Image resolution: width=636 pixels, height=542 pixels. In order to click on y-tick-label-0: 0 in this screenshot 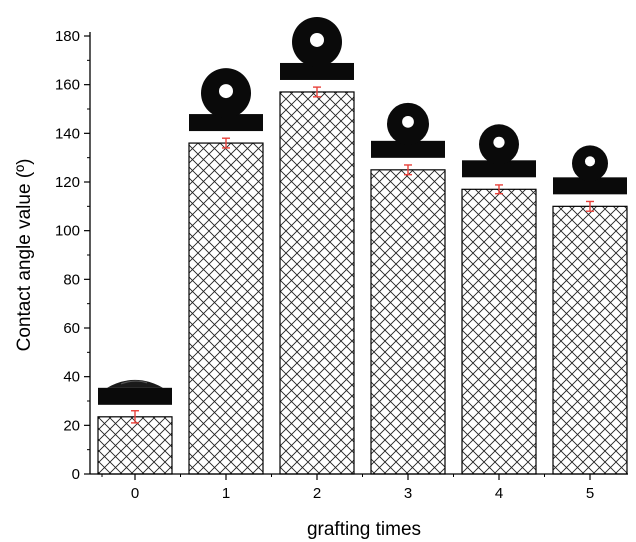, I will do `click(76, 474)`.